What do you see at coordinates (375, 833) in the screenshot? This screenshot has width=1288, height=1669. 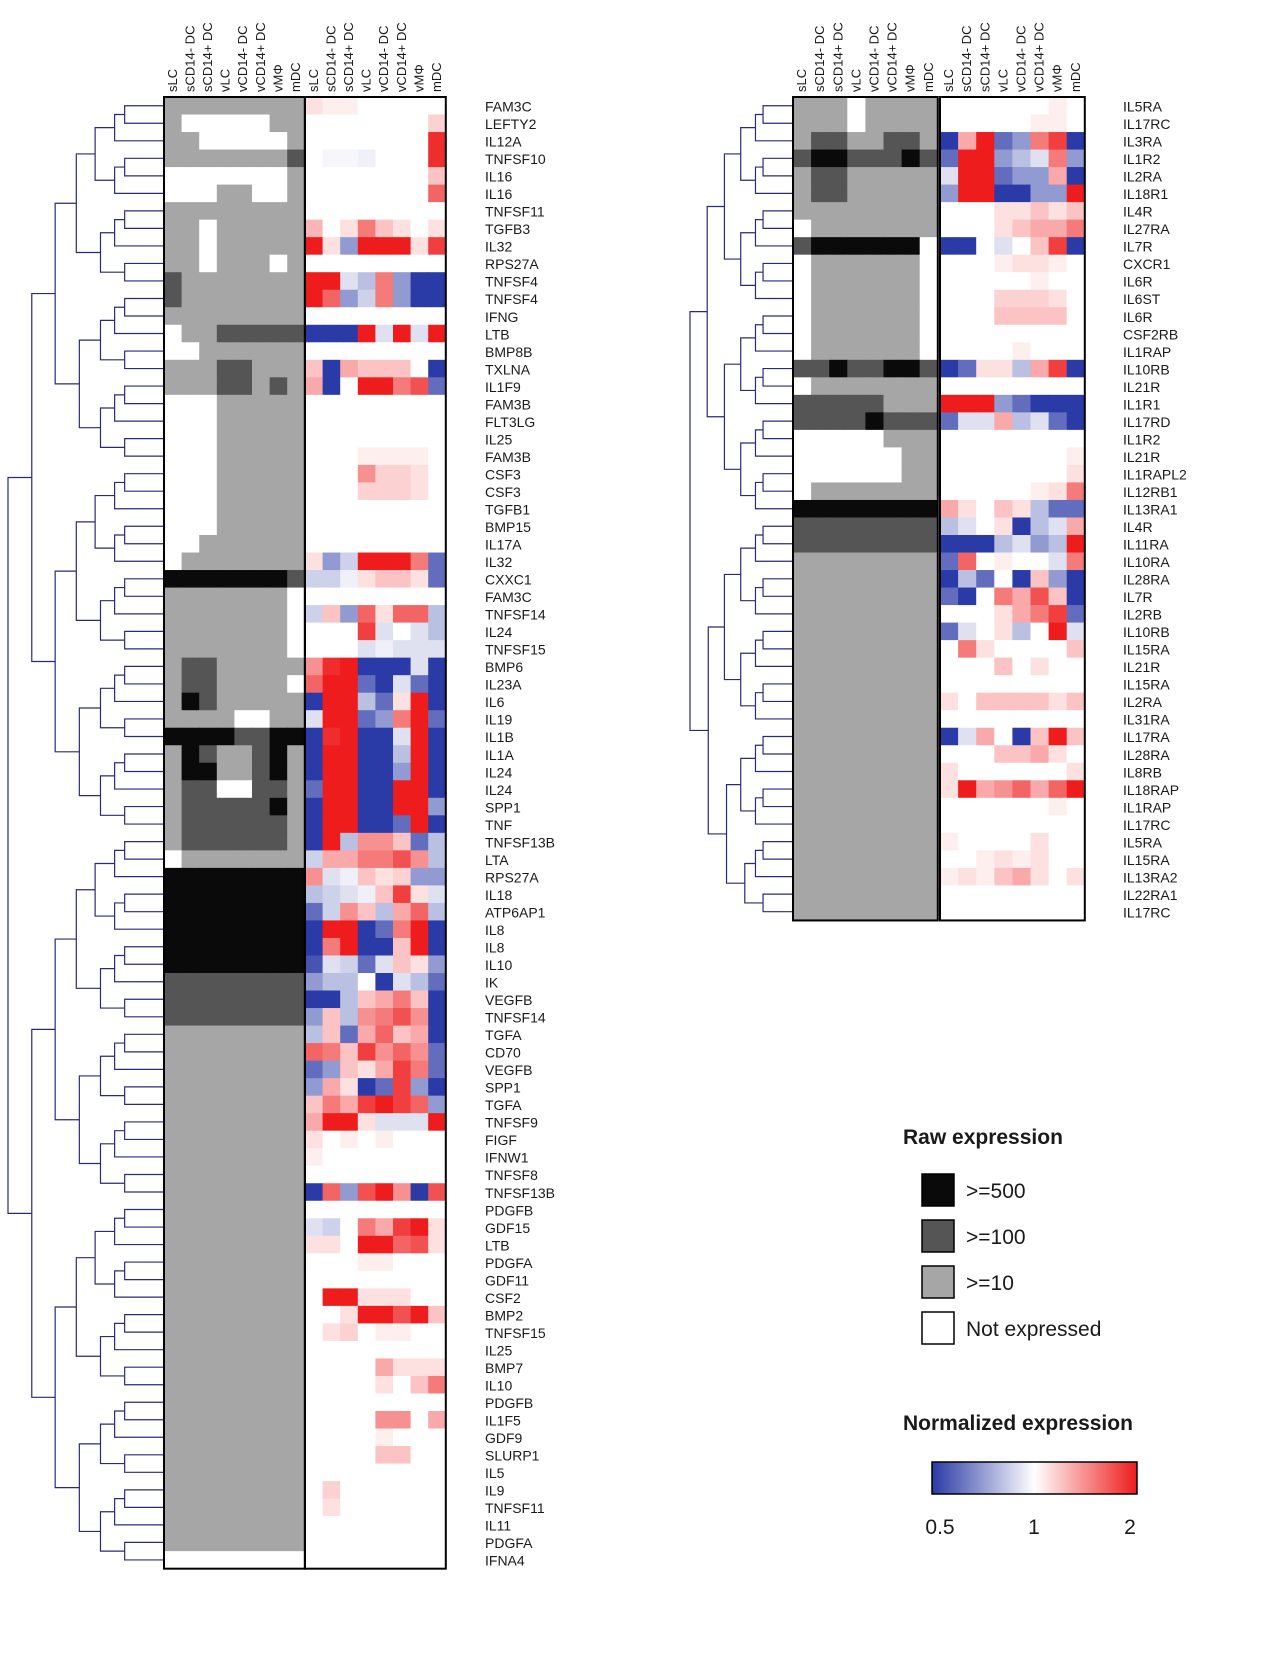 I see `norm-grid-frame` at bounding box center [375, 833].